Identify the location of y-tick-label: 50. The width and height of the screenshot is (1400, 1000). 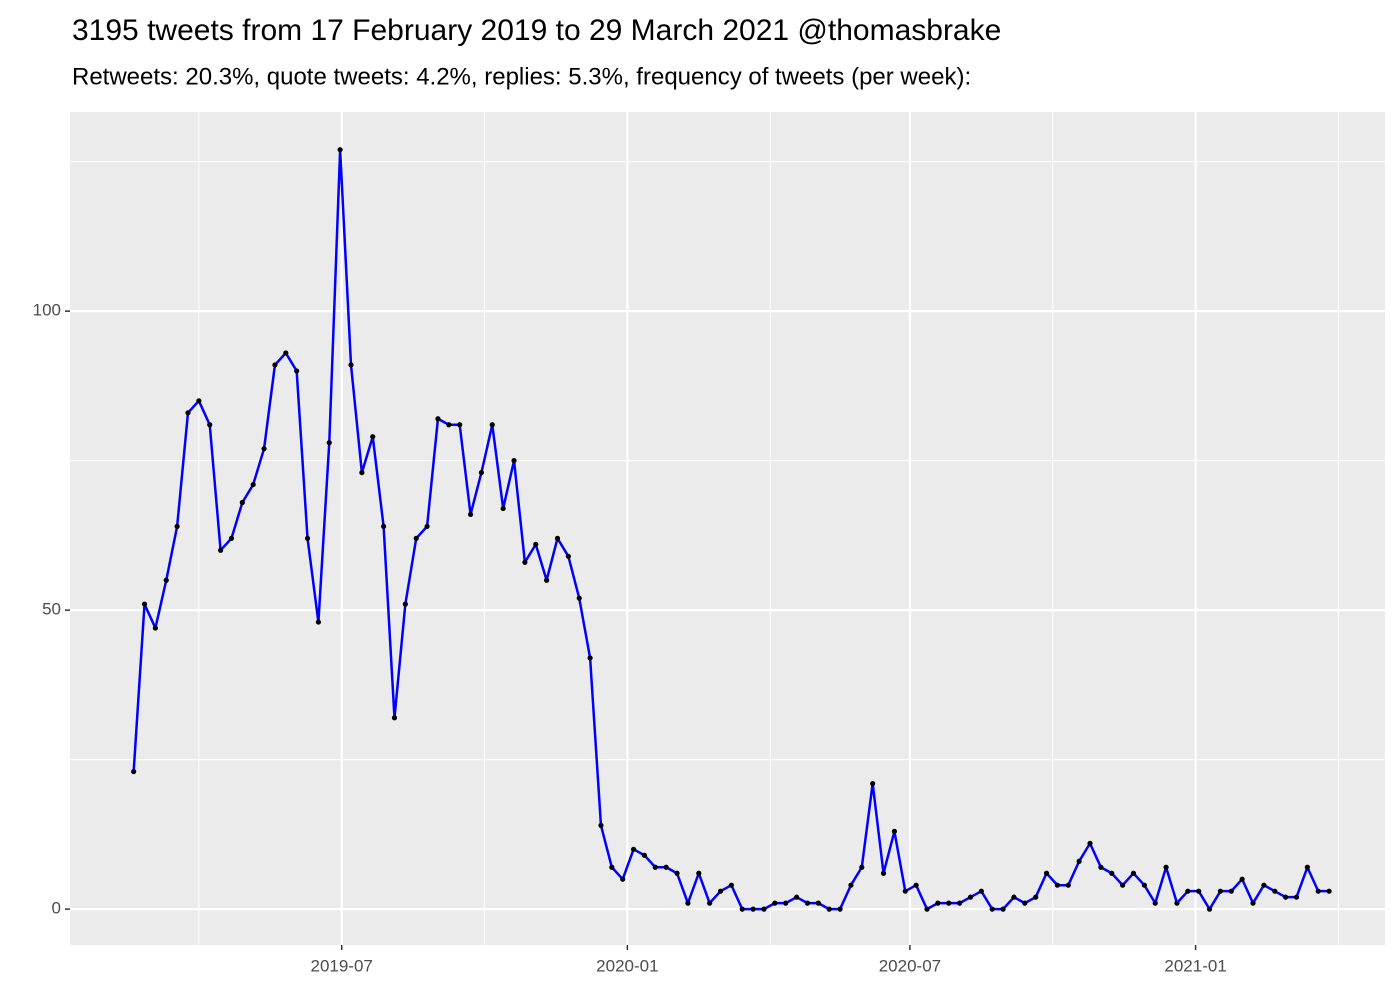
(51, 609).